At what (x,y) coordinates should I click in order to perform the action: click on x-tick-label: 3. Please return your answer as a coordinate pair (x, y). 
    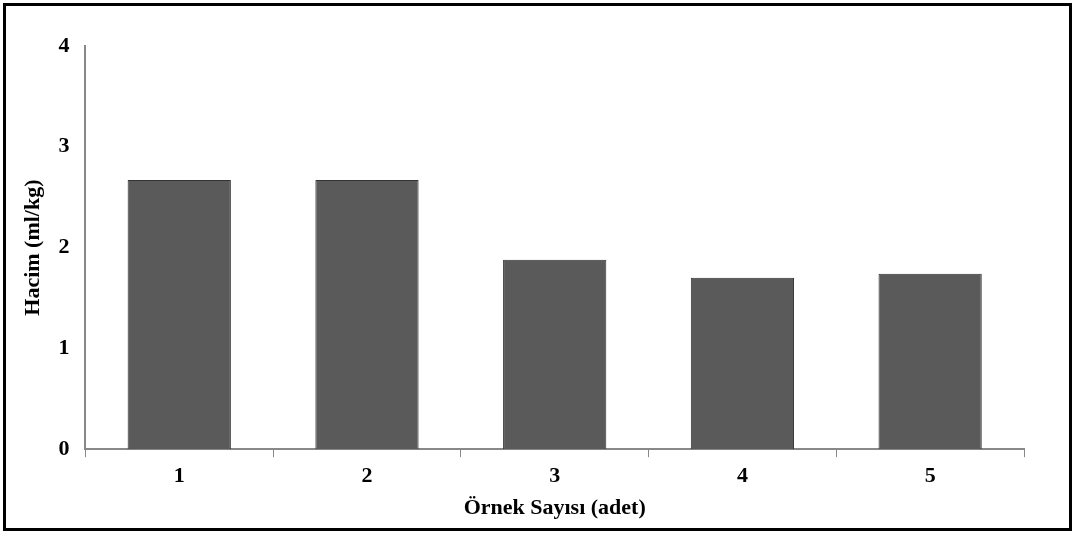
    Looking at the image, I should click on (555, 475).